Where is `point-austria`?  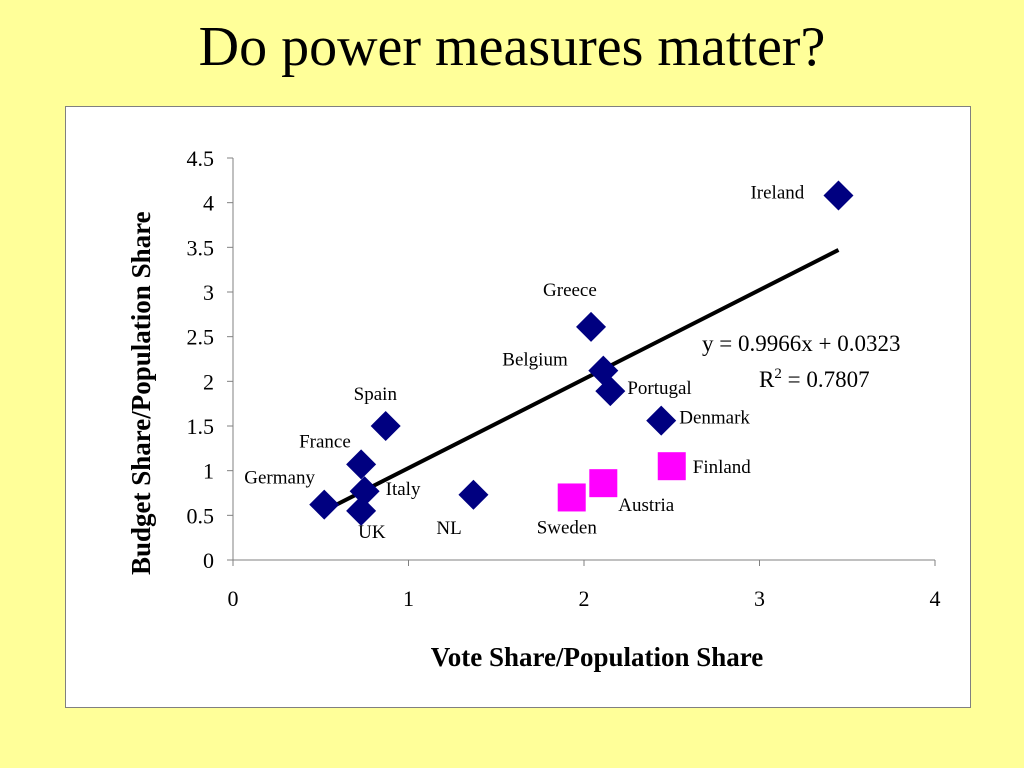 point-austria is located at coordinates (603, 483).